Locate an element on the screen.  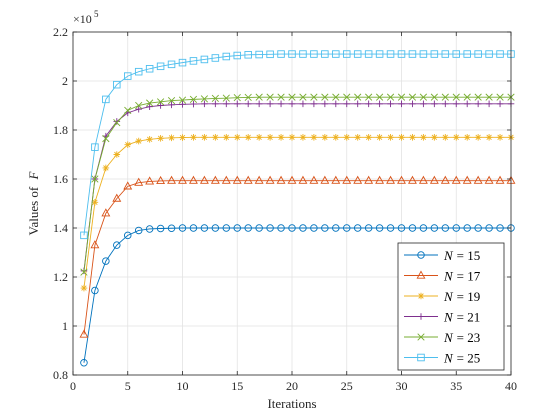
svg-text: Values of F is located at coordinates (33, 202).